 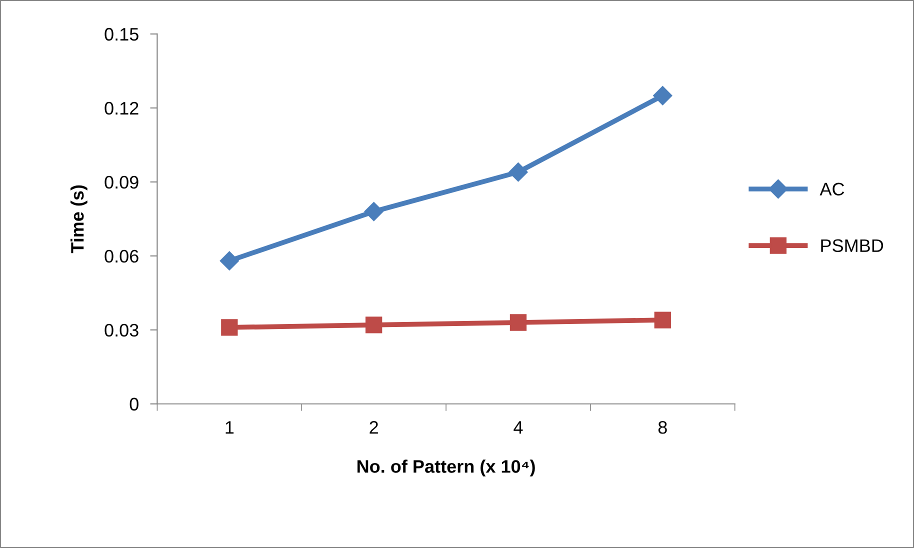 I want to click on x-axis-title: No. of Pattern (x 10⁴), so click(x=446, y=468).